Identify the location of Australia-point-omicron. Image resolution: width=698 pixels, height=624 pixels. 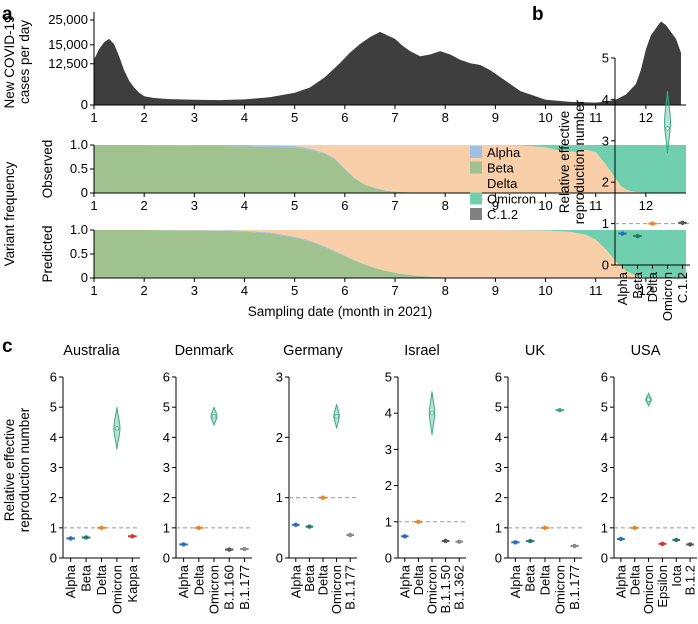
(117, 428).